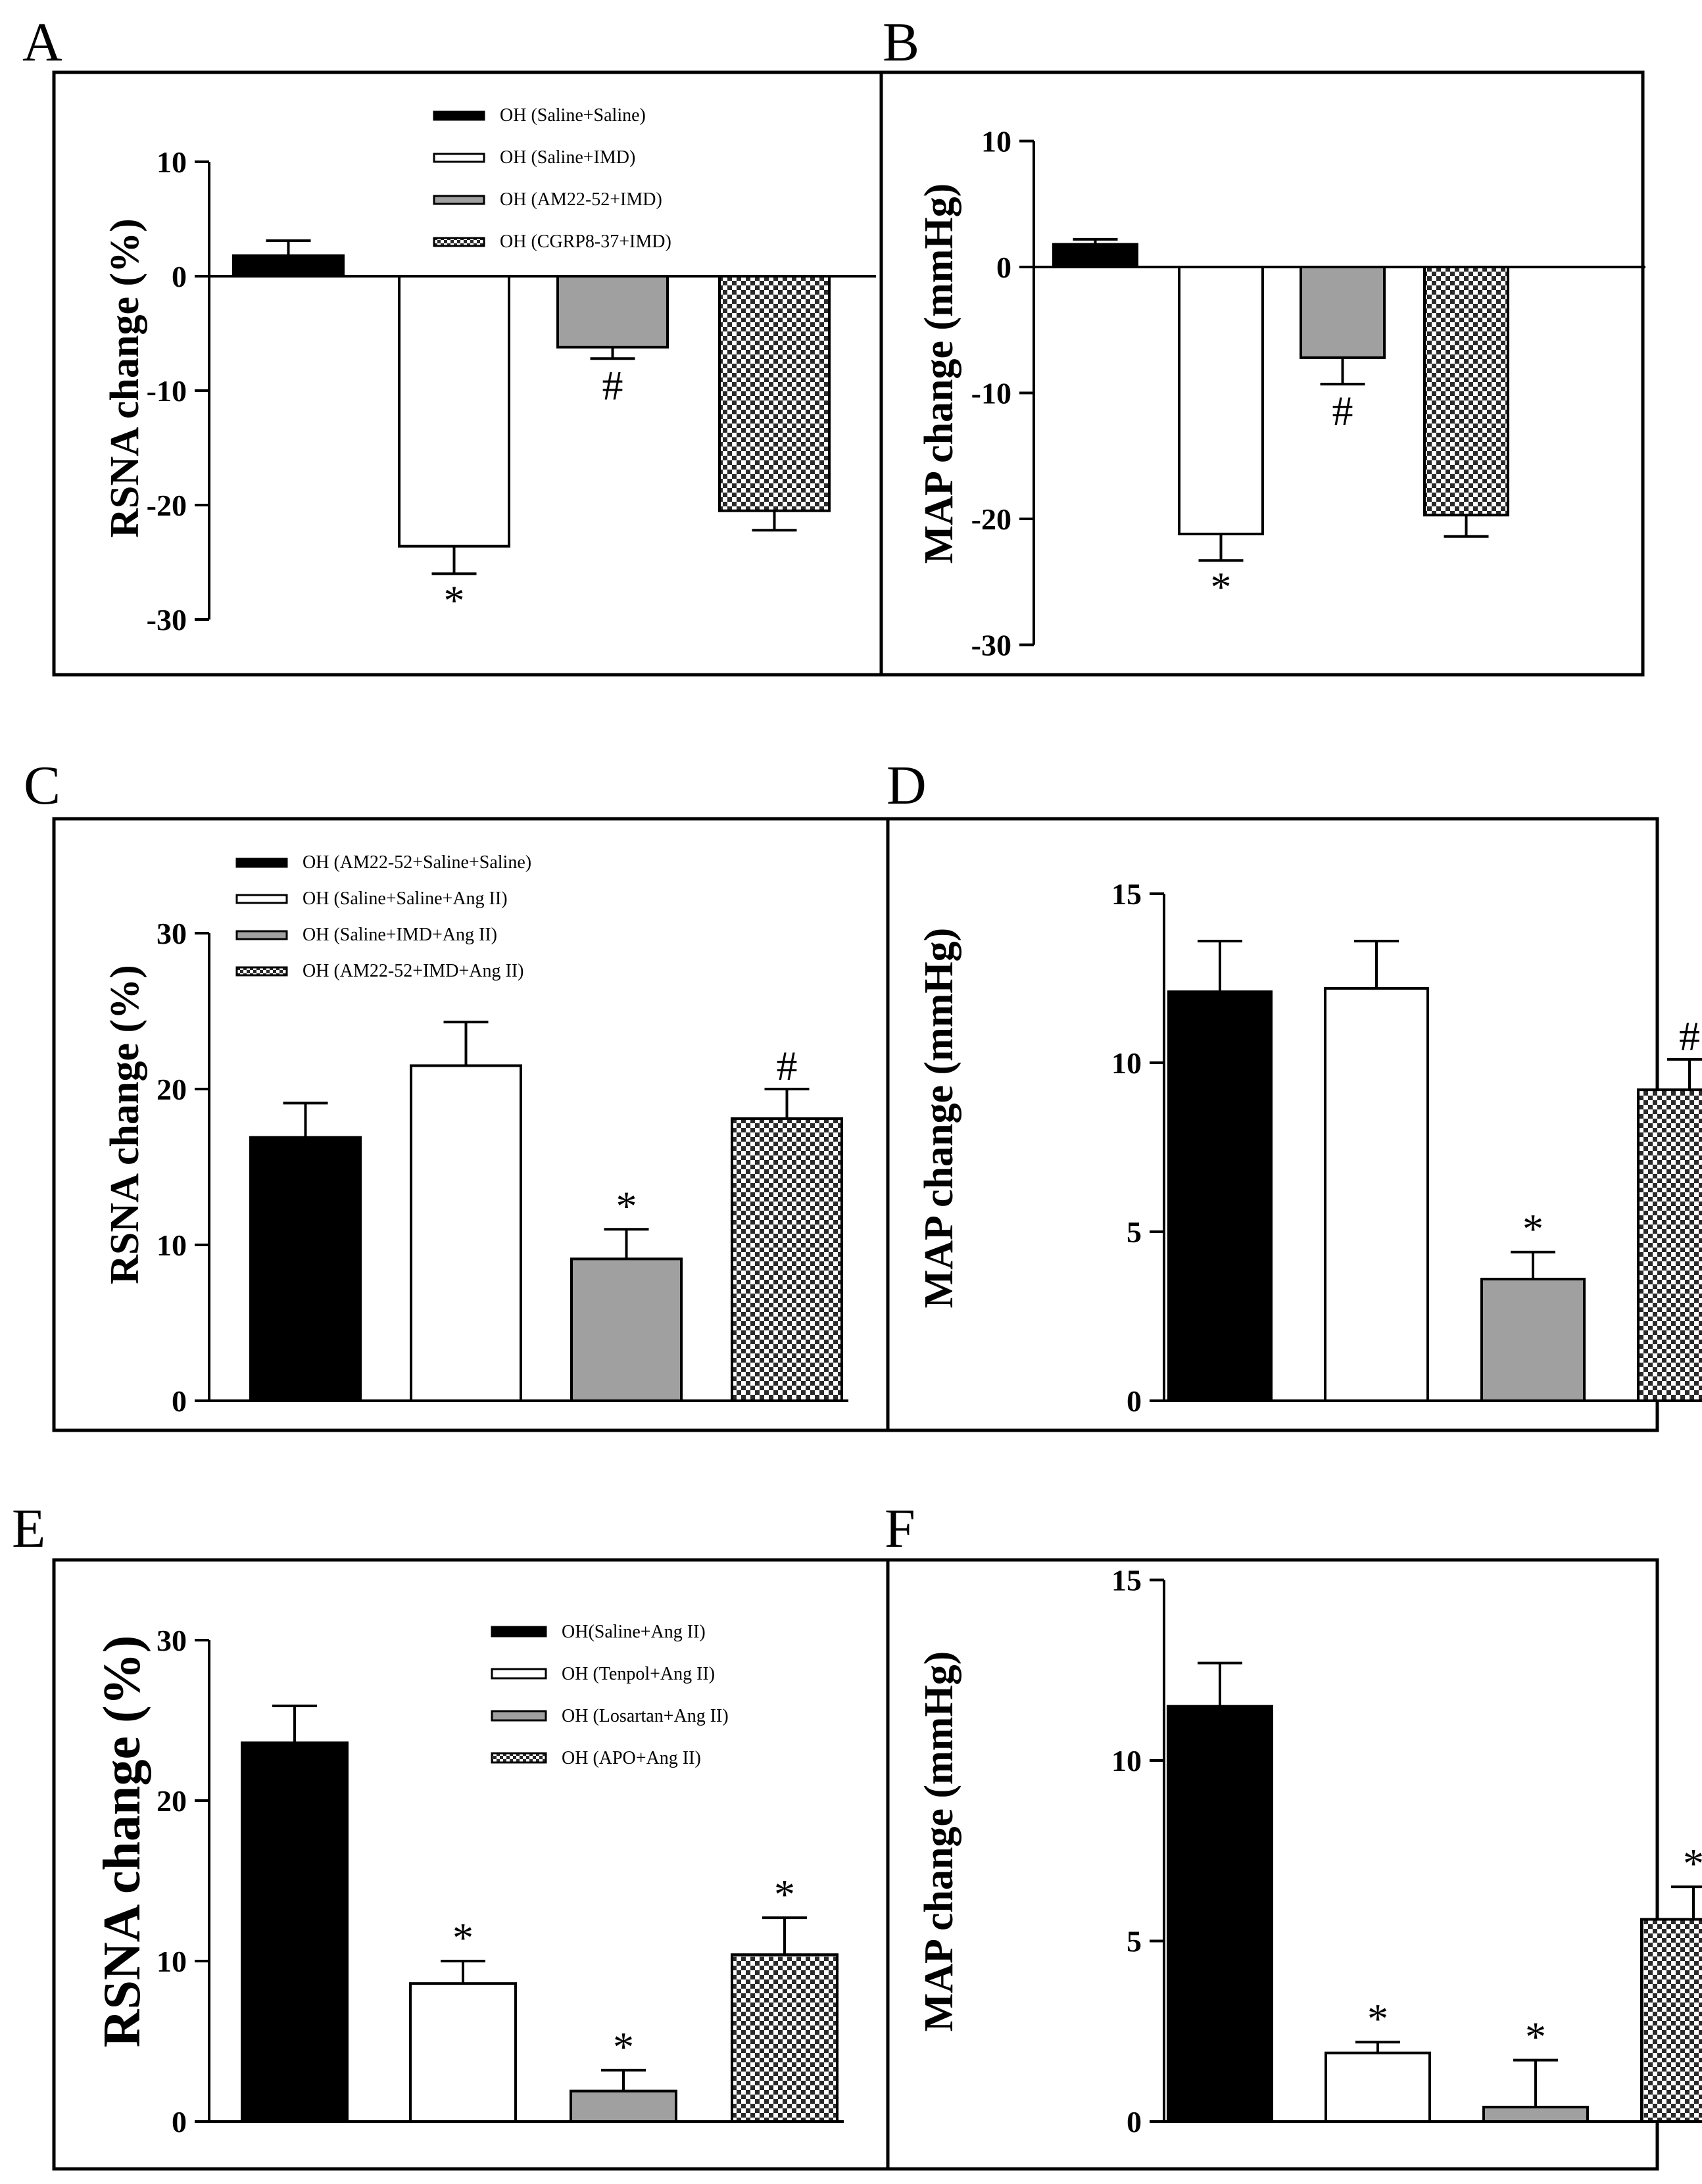 This screenshot has height=2184, width=1702. I want to click on panel-letter: F, so click(900, 1528).